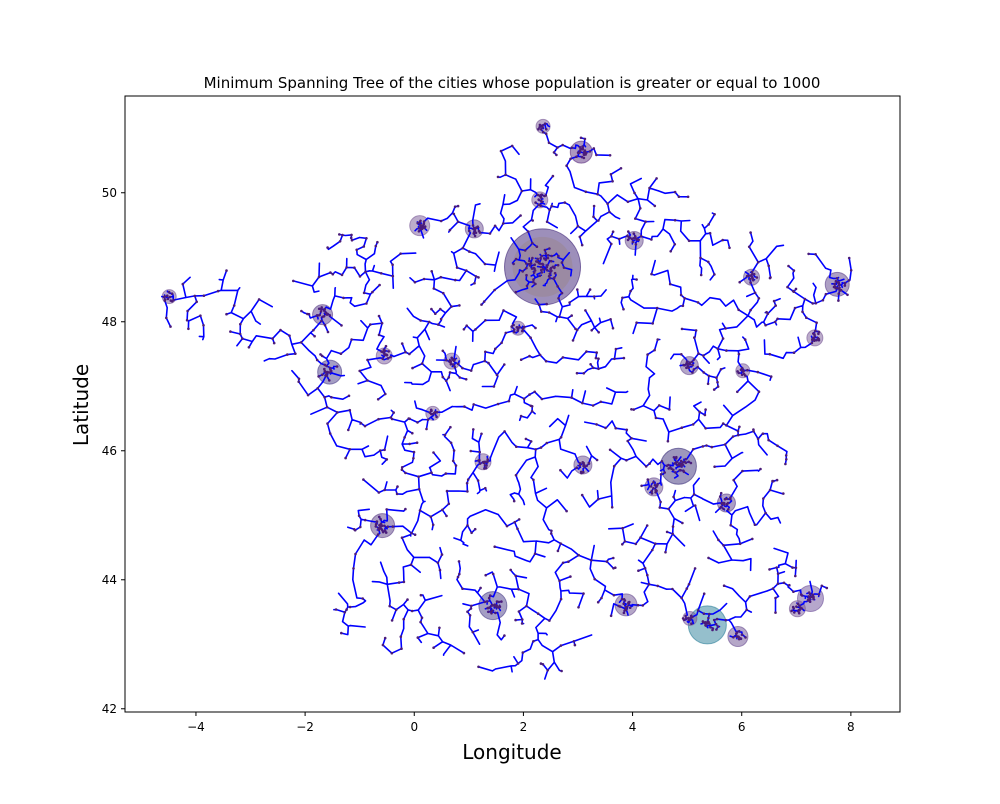 The width and height of the screenshot is (1000, 804). I want to click on city-bubble, so click(654, 487).